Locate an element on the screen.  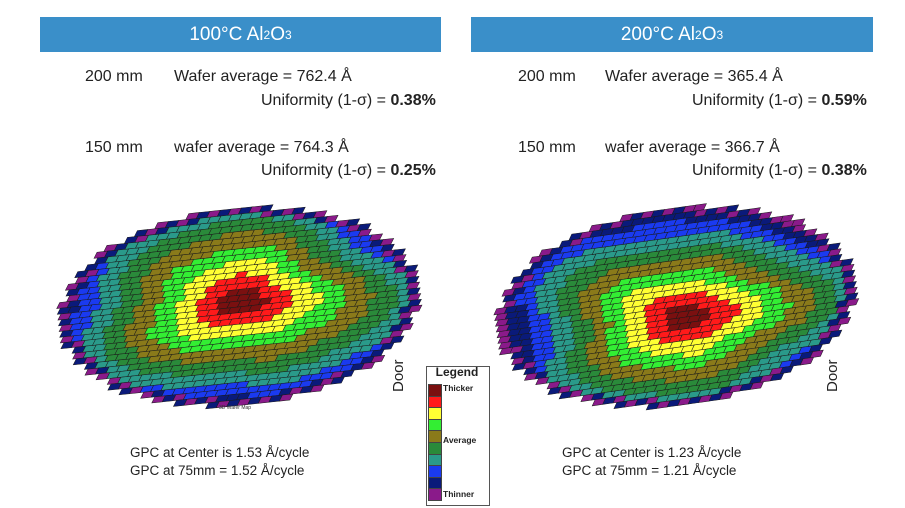
left-gpc-center: GPC at Center is 1.53 Å/cycle is located at coordinates (220, 452).